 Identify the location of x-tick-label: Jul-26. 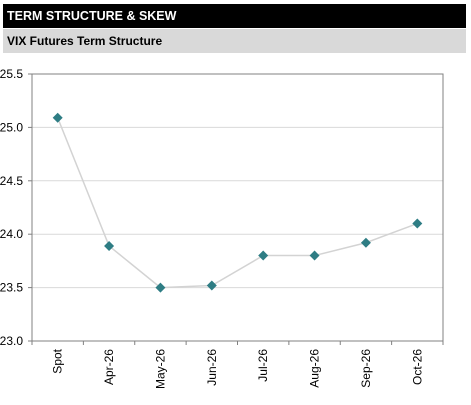
(263, 365).